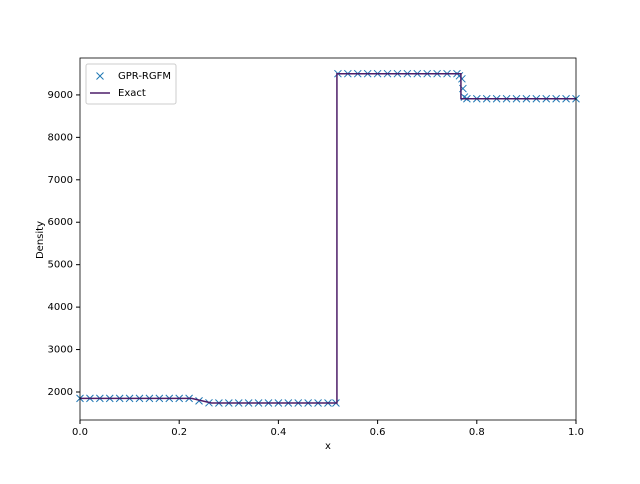  I want to click on legend-label: GPR-RGFM, so click(144, 76).